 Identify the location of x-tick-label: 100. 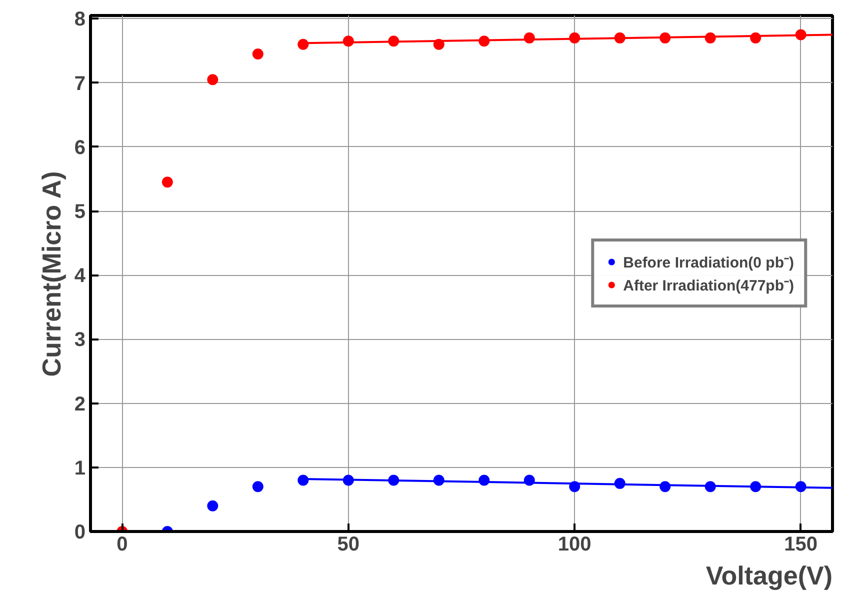
(575, 545).